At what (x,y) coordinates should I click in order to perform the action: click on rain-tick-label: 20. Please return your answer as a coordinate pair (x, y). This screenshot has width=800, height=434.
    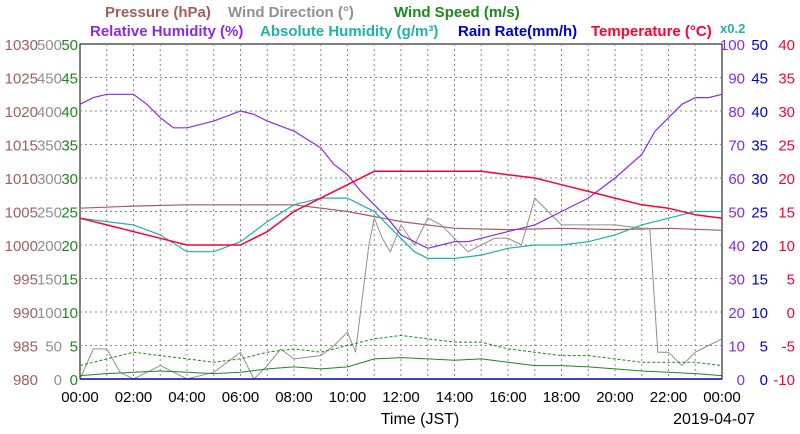
    Looking at the image, I should click on (759, 246).